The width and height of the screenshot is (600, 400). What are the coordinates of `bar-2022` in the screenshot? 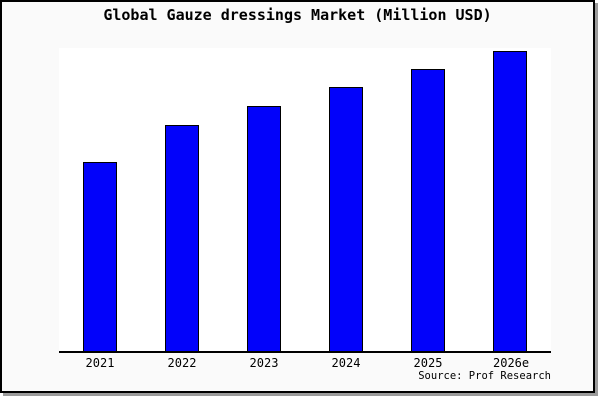 It's located at (182, 238).